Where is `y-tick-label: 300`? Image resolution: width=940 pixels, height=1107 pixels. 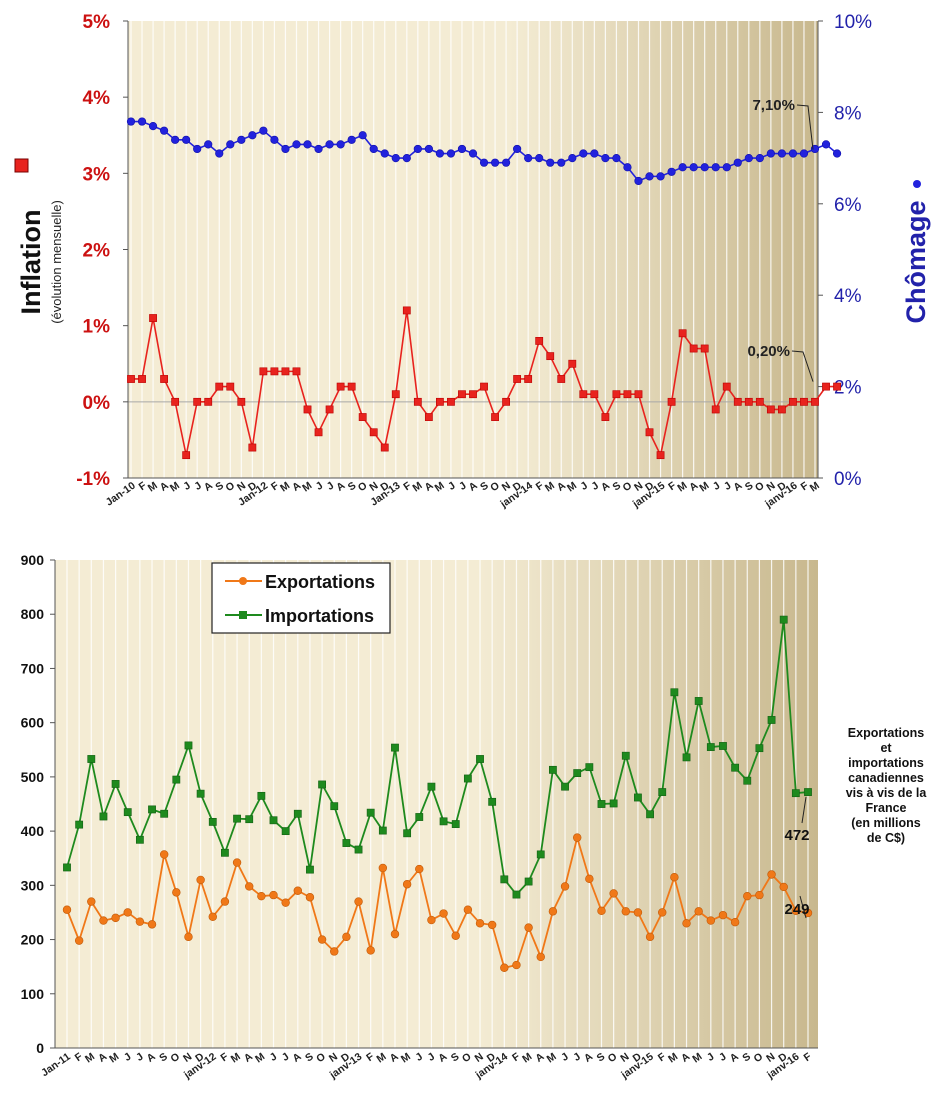
y-tick-label: 300 is located at coordinates (33, 885).